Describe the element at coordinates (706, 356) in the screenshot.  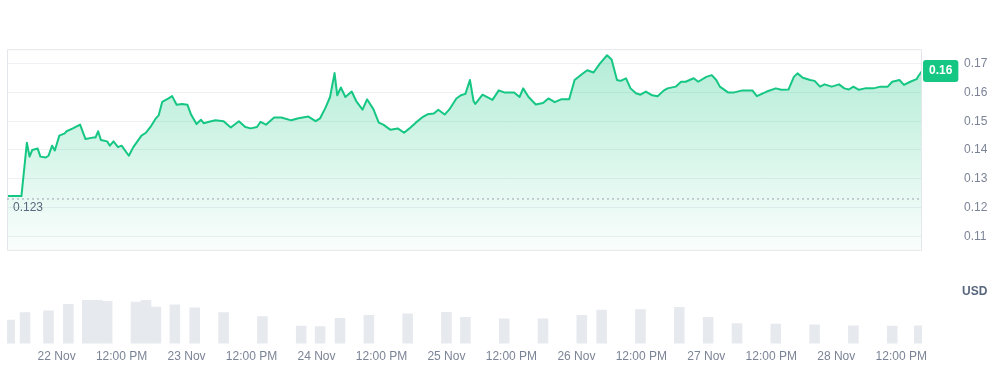
I see `x-tick-label: 27 Nov` at that location.